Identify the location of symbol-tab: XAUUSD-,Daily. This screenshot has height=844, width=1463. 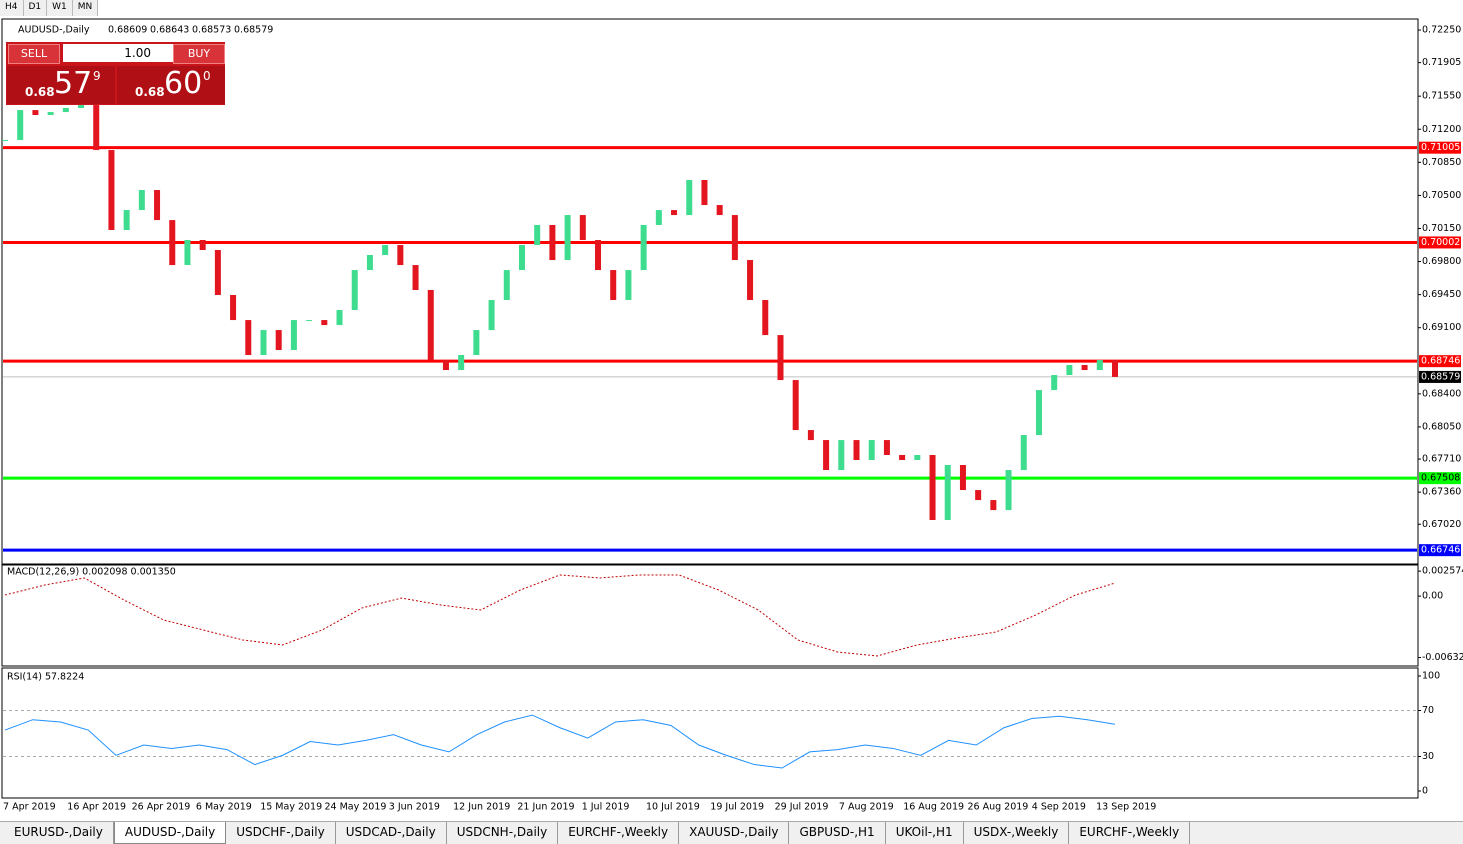
(734, 833).